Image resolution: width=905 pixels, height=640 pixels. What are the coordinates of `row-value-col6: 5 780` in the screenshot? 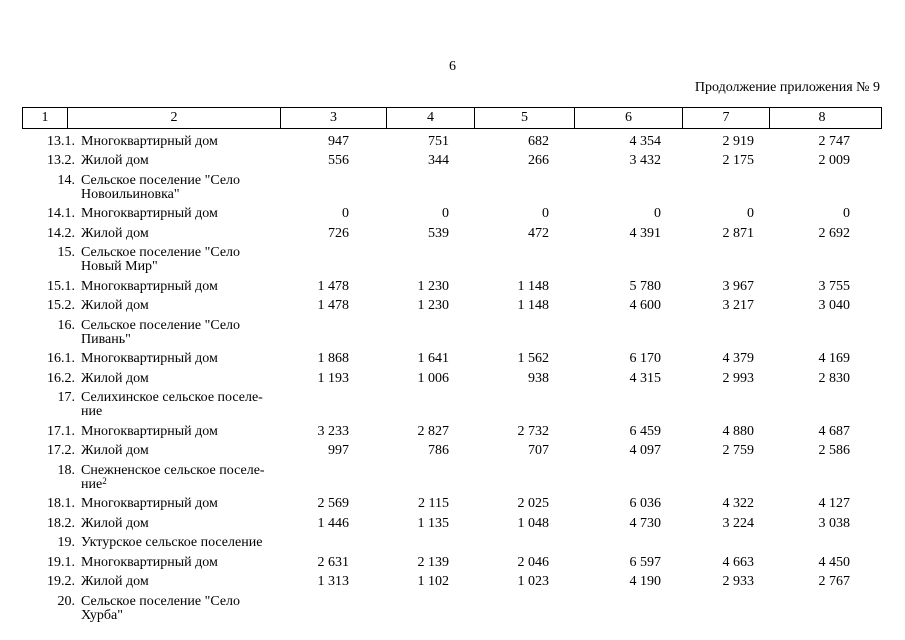 It's located at (645, 286).